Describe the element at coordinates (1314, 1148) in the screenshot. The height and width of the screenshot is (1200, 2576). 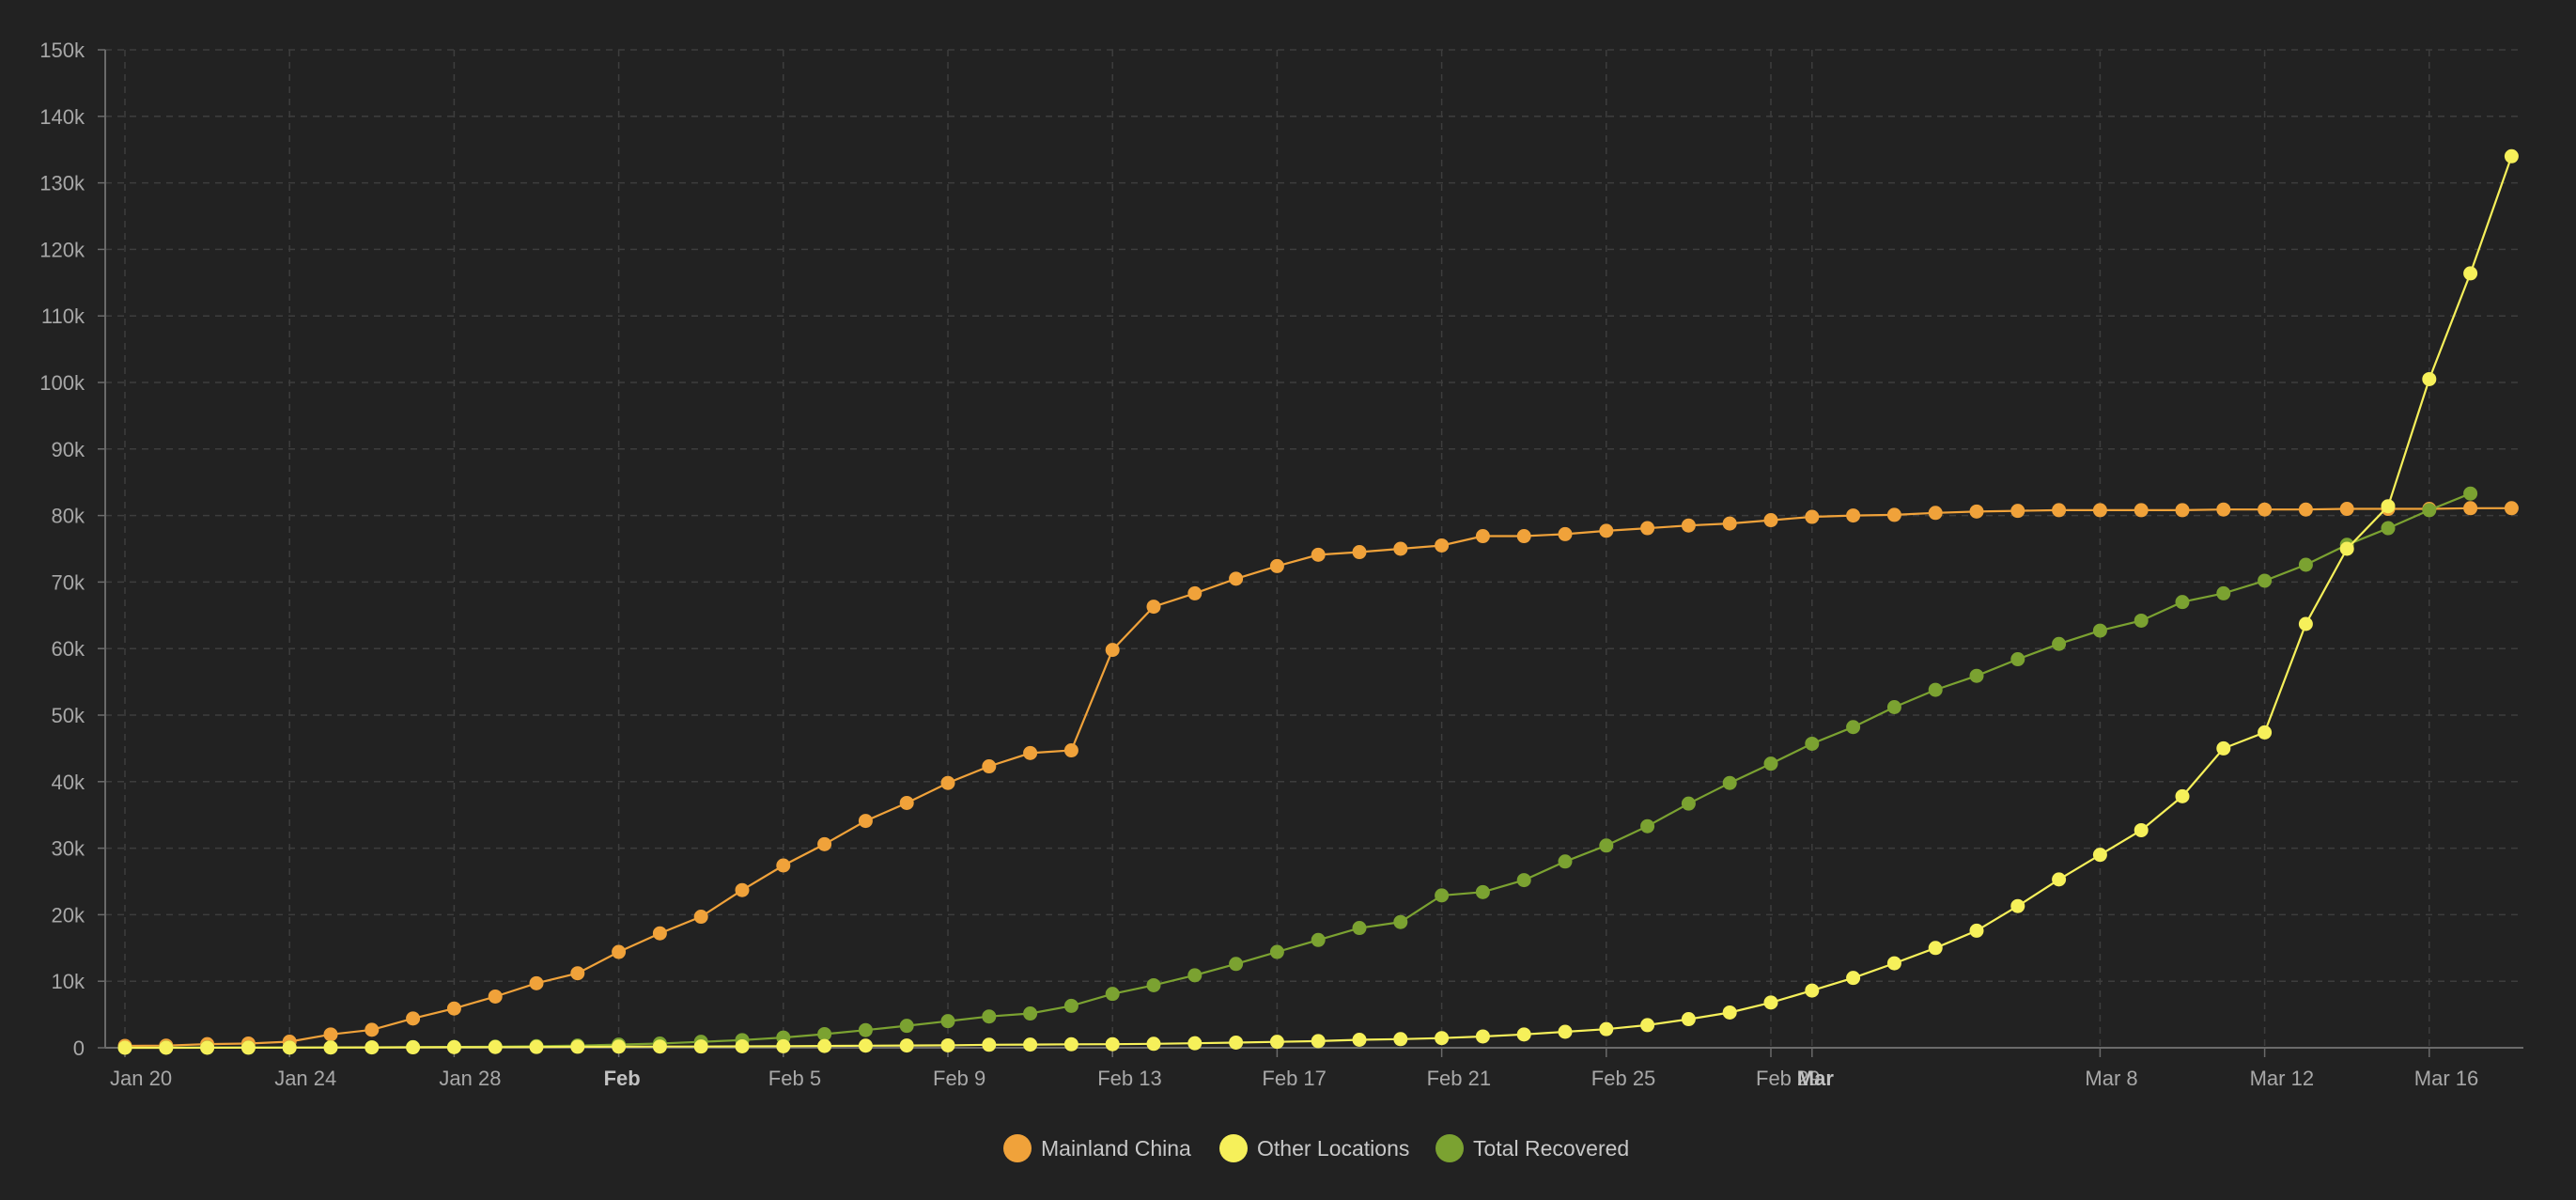
I see `legend-item-other-locations: Other Locations` at that location.